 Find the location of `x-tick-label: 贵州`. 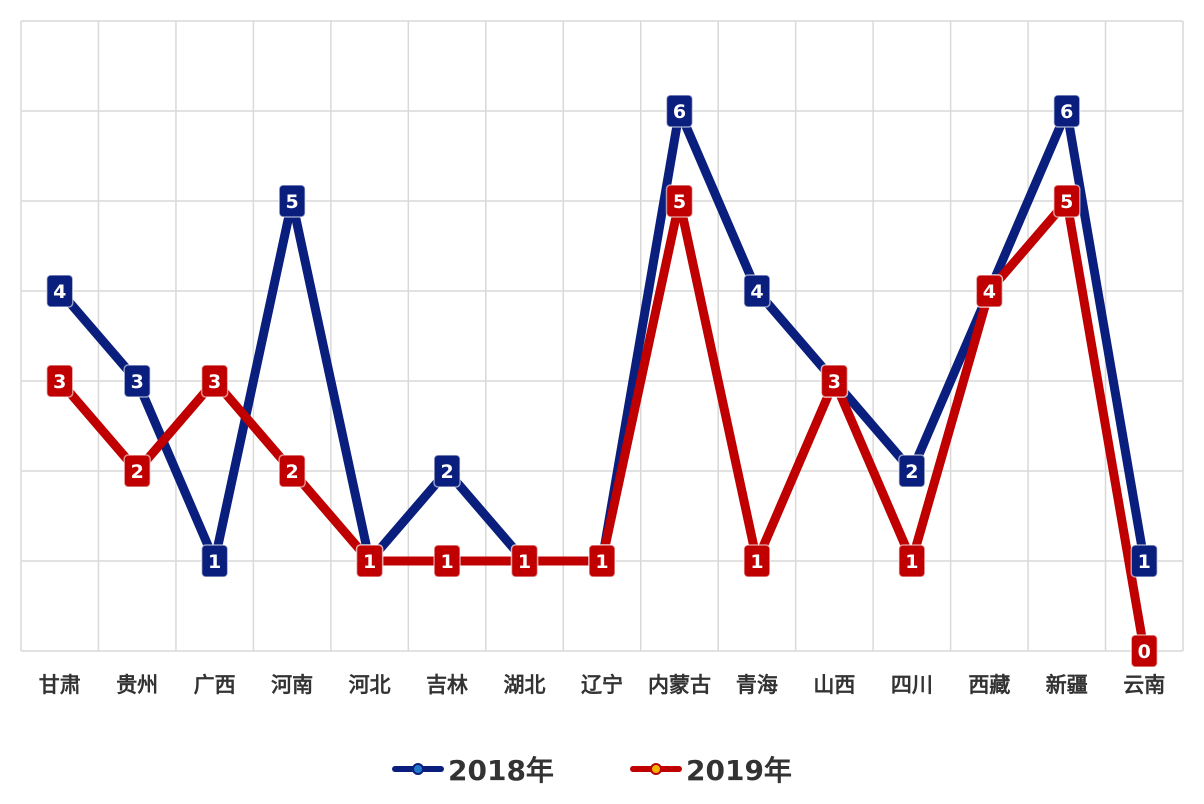

x-tick-label: 贵州 is located at coordinates (137, 685).